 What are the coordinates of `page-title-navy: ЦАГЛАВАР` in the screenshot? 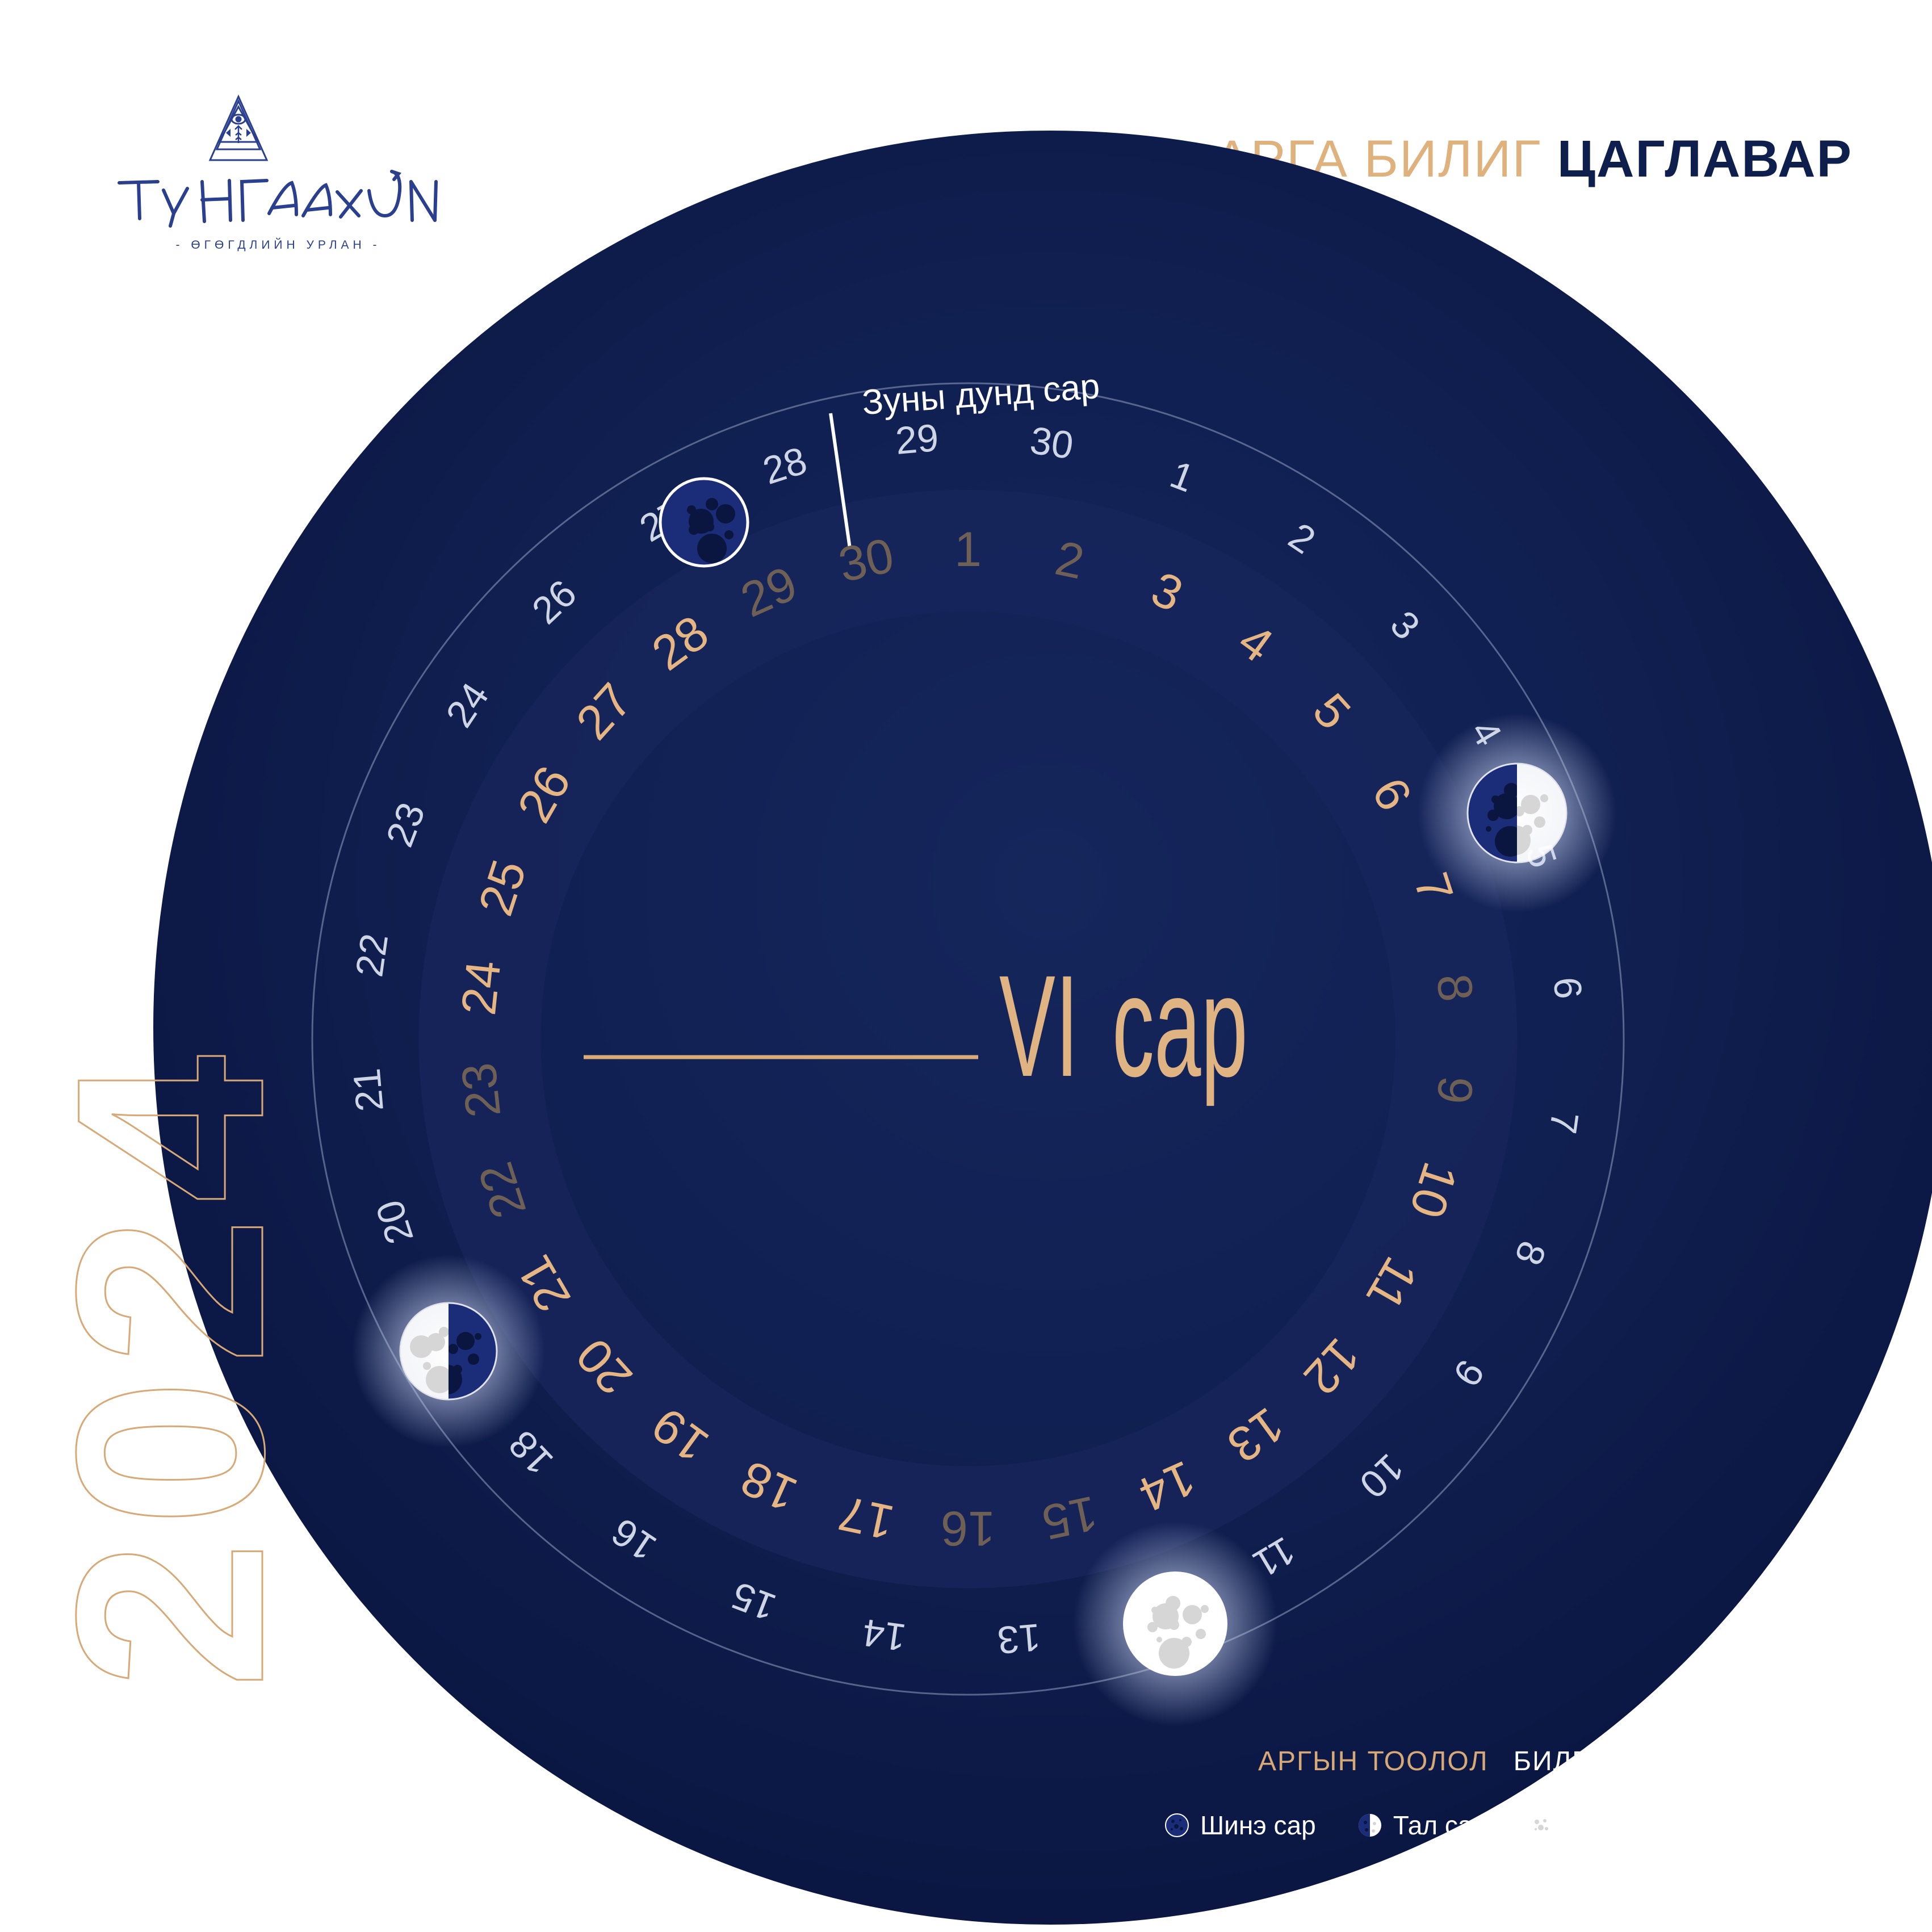 It's located at (1705, 159).